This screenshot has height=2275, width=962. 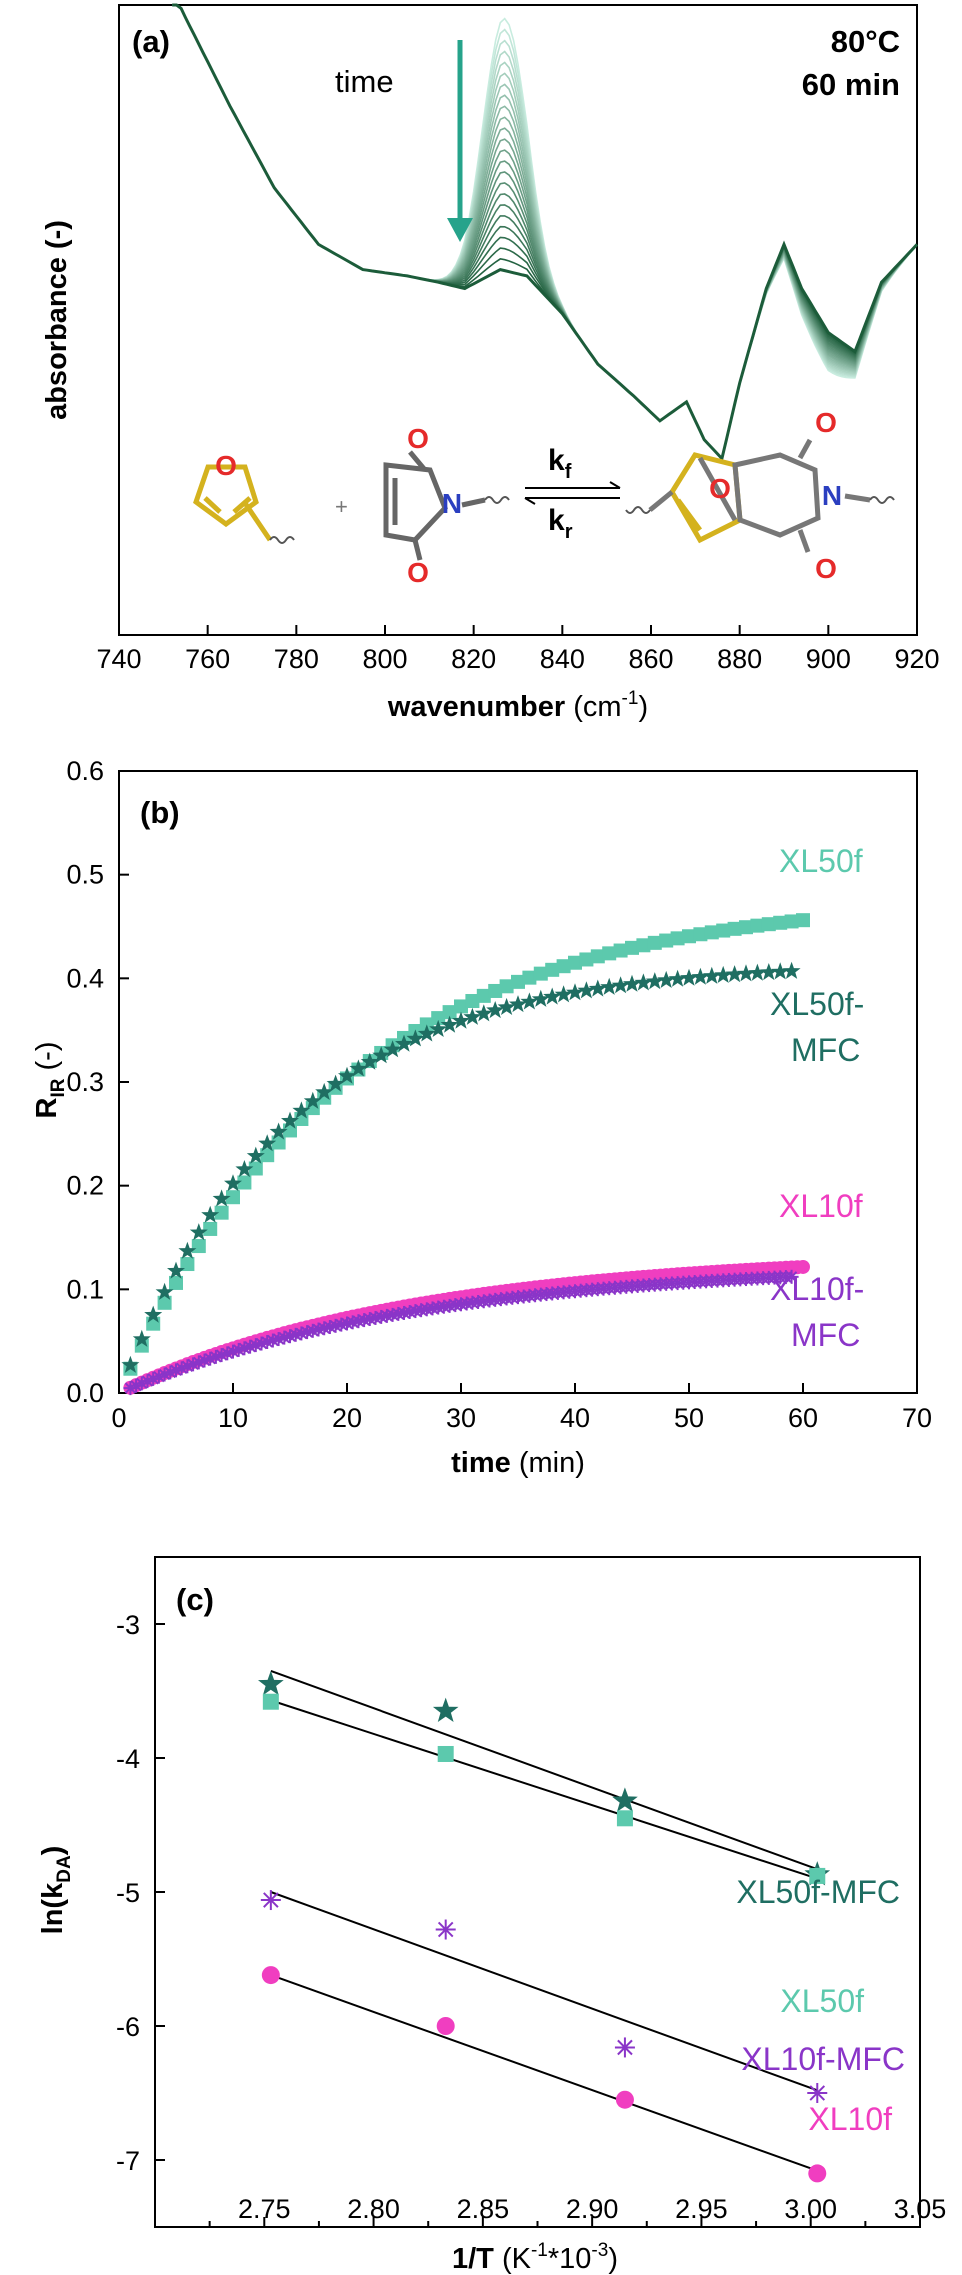 What do you see at coordinates (828, 659) in the screenshot?
I see `panel-a-x-tick-label: 900` at bounding box center [828, 659].